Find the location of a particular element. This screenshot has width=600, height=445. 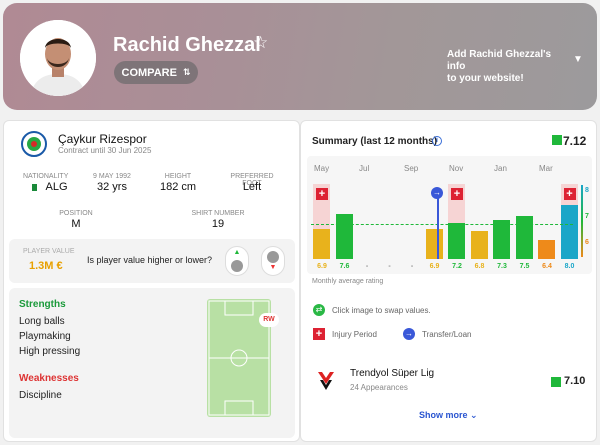

month-label: Mar is located at coordinates (546, 168).